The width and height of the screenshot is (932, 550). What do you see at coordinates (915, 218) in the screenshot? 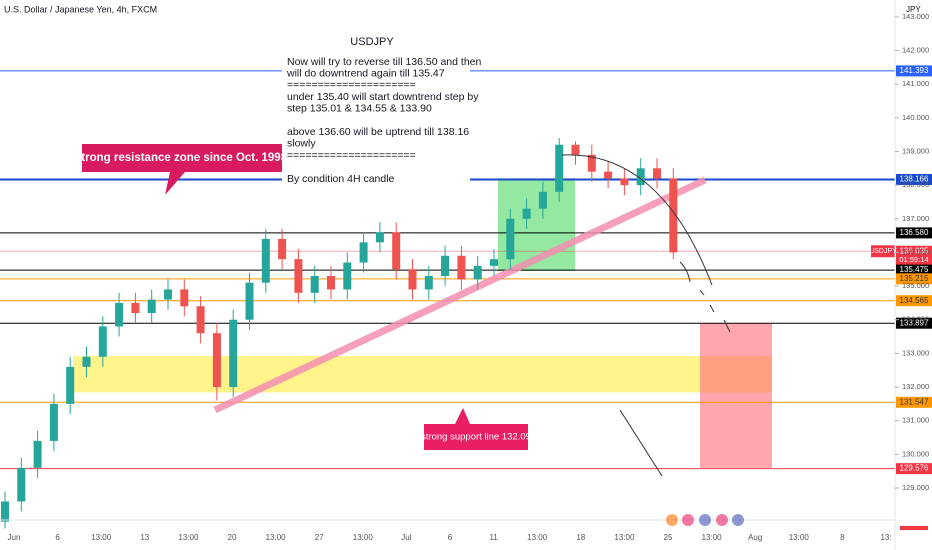
I see `y-tick-label: 137.000` at bounding box center [915, 218].